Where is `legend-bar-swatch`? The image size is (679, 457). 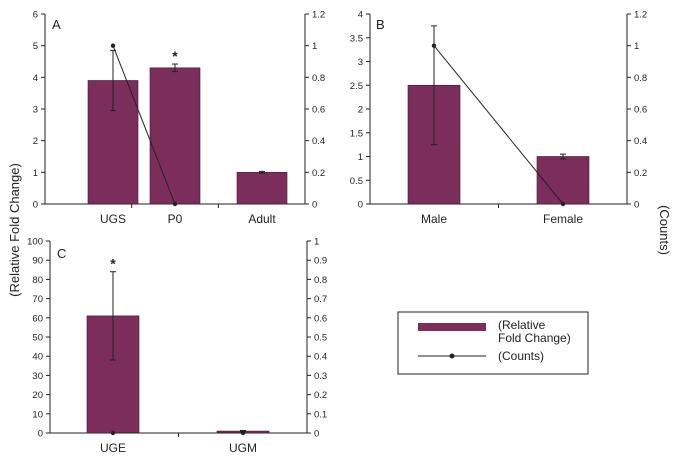 legend-bar-swatch is located at coordinates (452, 327).